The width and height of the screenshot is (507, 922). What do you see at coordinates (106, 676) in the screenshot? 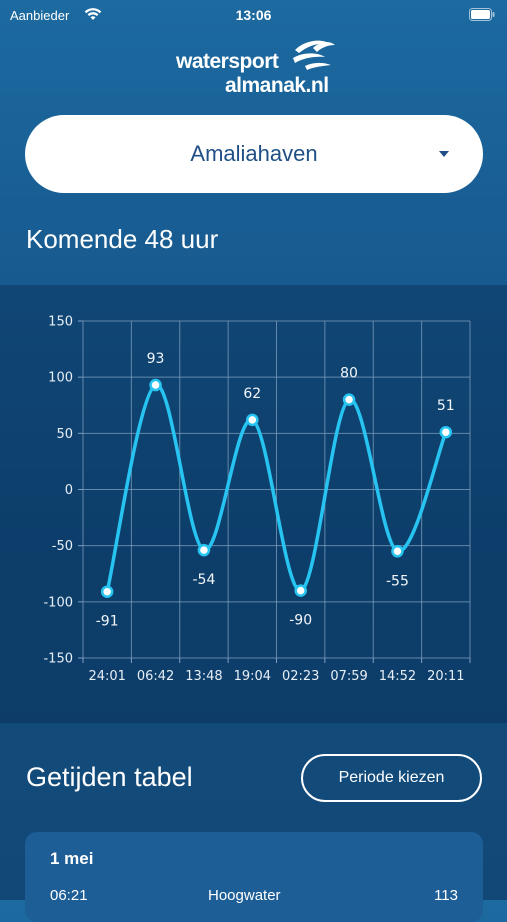
I see `x-tick-label: 24:01` at bounding box center [106, 676].